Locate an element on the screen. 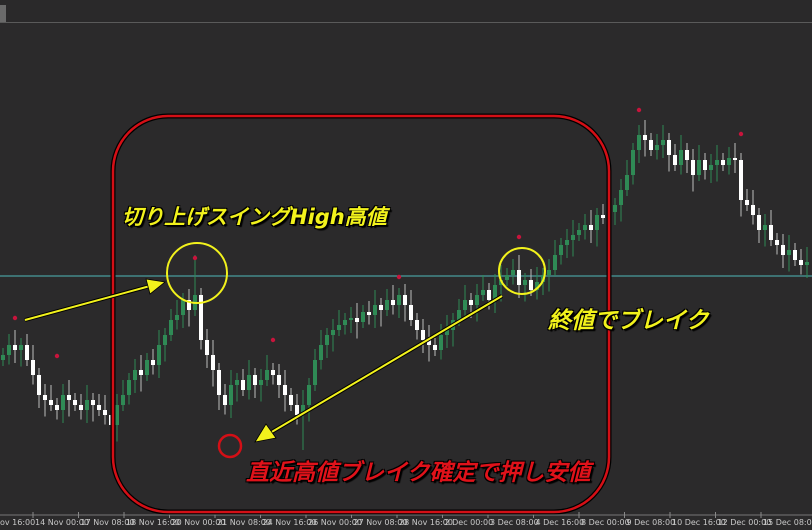  top-panel-separator is located at coordinates (406, 11).